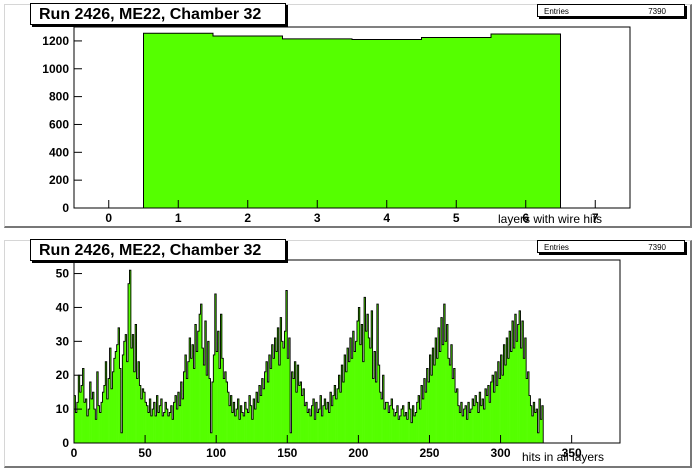 The height and width of the screenshot is (472, 696). I want to click on x-tick-label: 1, so click(178, 218).